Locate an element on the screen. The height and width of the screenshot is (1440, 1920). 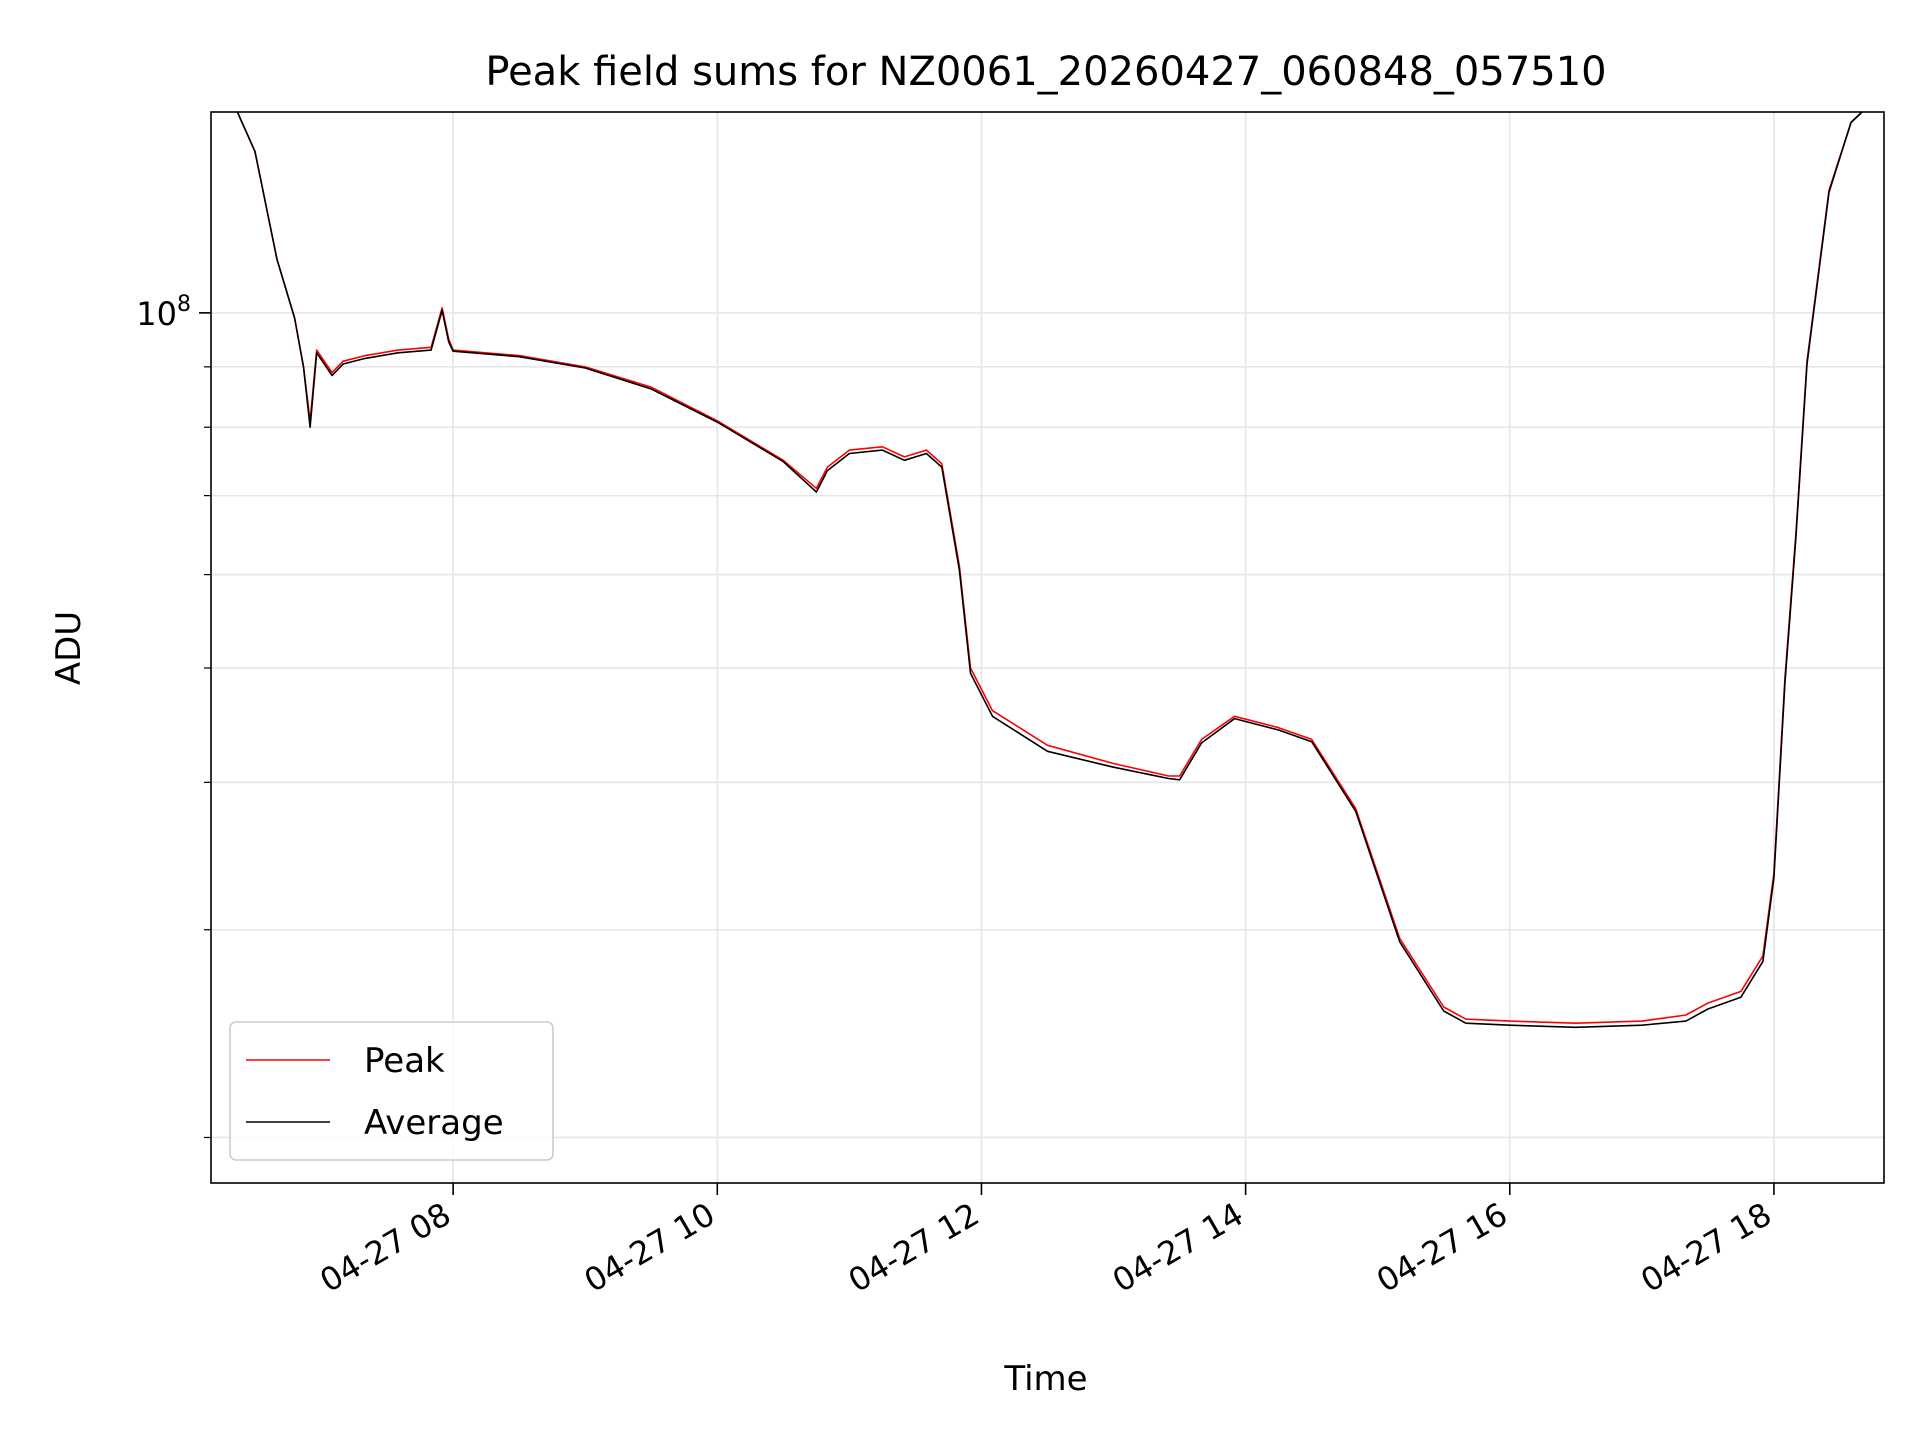
legend: Peak Average is located at coordinates (391, 1091).